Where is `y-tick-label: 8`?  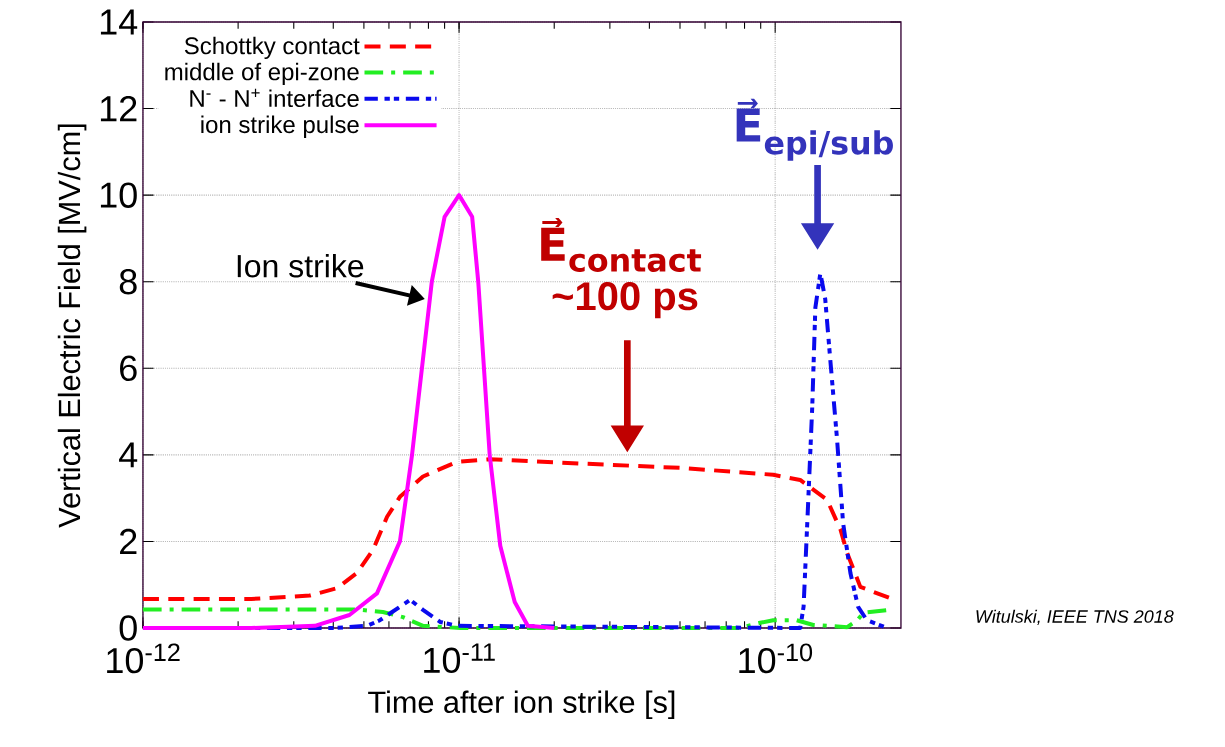
y-tick-label: 8 is located at coordinates (128, 281).